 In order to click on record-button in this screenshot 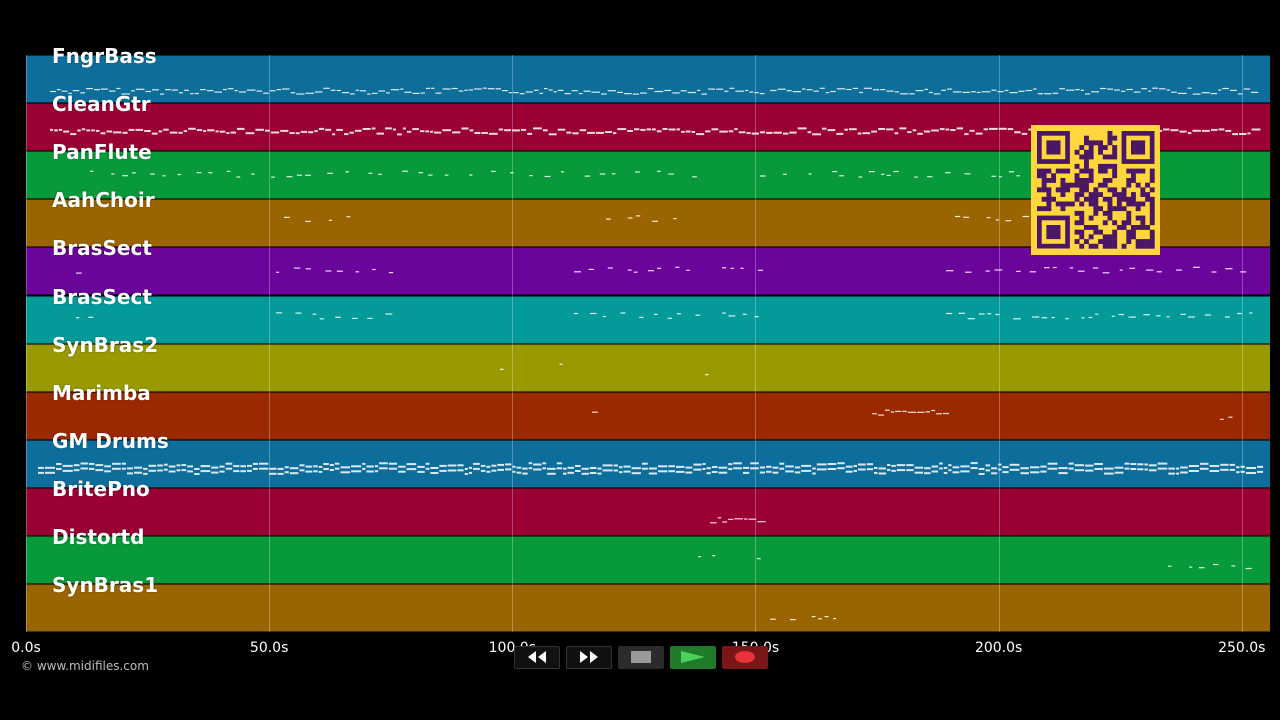, I will do `click(745, 657)`.